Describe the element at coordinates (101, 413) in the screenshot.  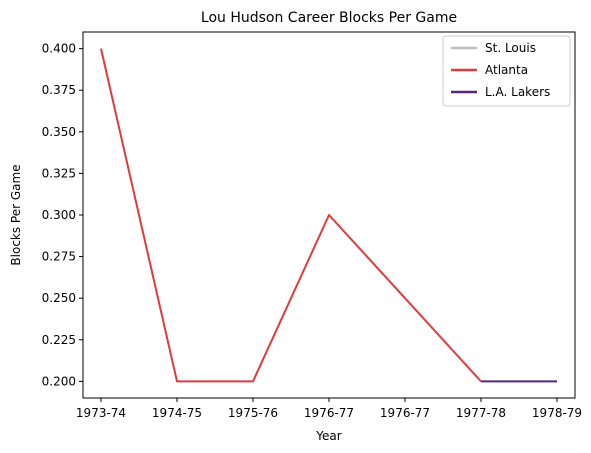
I see `x-tick-label: 1973-74` at that location.